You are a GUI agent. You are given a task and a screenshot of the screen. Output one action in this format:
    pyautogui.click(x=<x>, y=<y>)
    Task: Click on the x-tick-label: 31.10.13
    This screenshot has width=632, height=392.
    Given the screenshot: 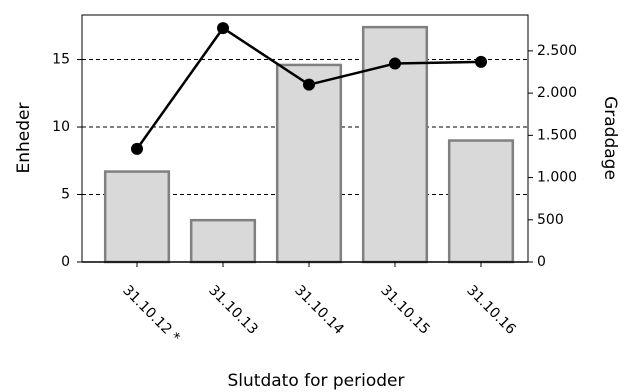 What is the action you would take?
    pyautogui.click(x=232, y=309)
    